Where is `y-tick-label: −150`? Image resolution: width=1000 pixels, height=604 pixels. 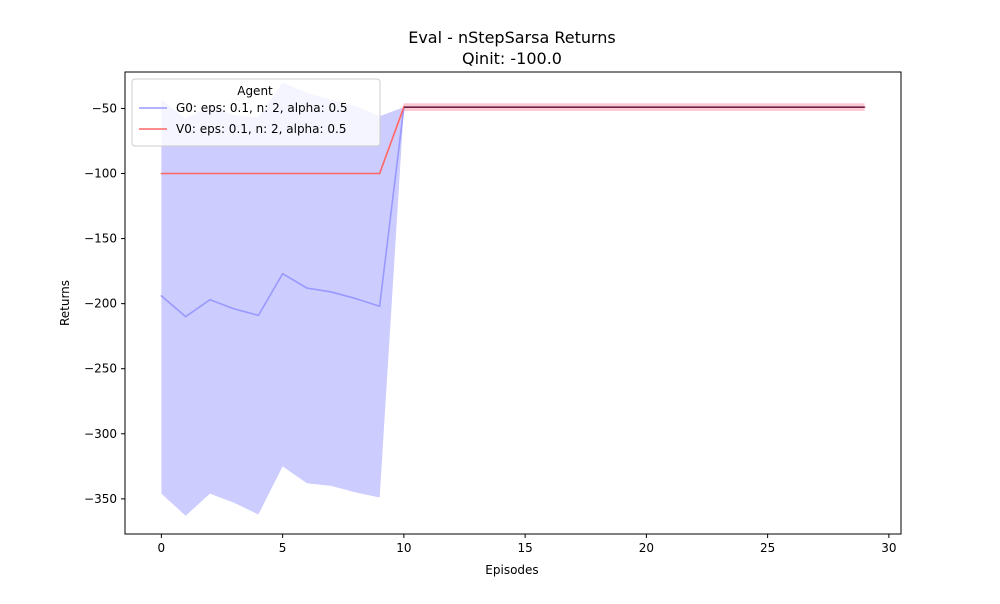 y-tick-label: −150 is located at coordinates (100, 239).